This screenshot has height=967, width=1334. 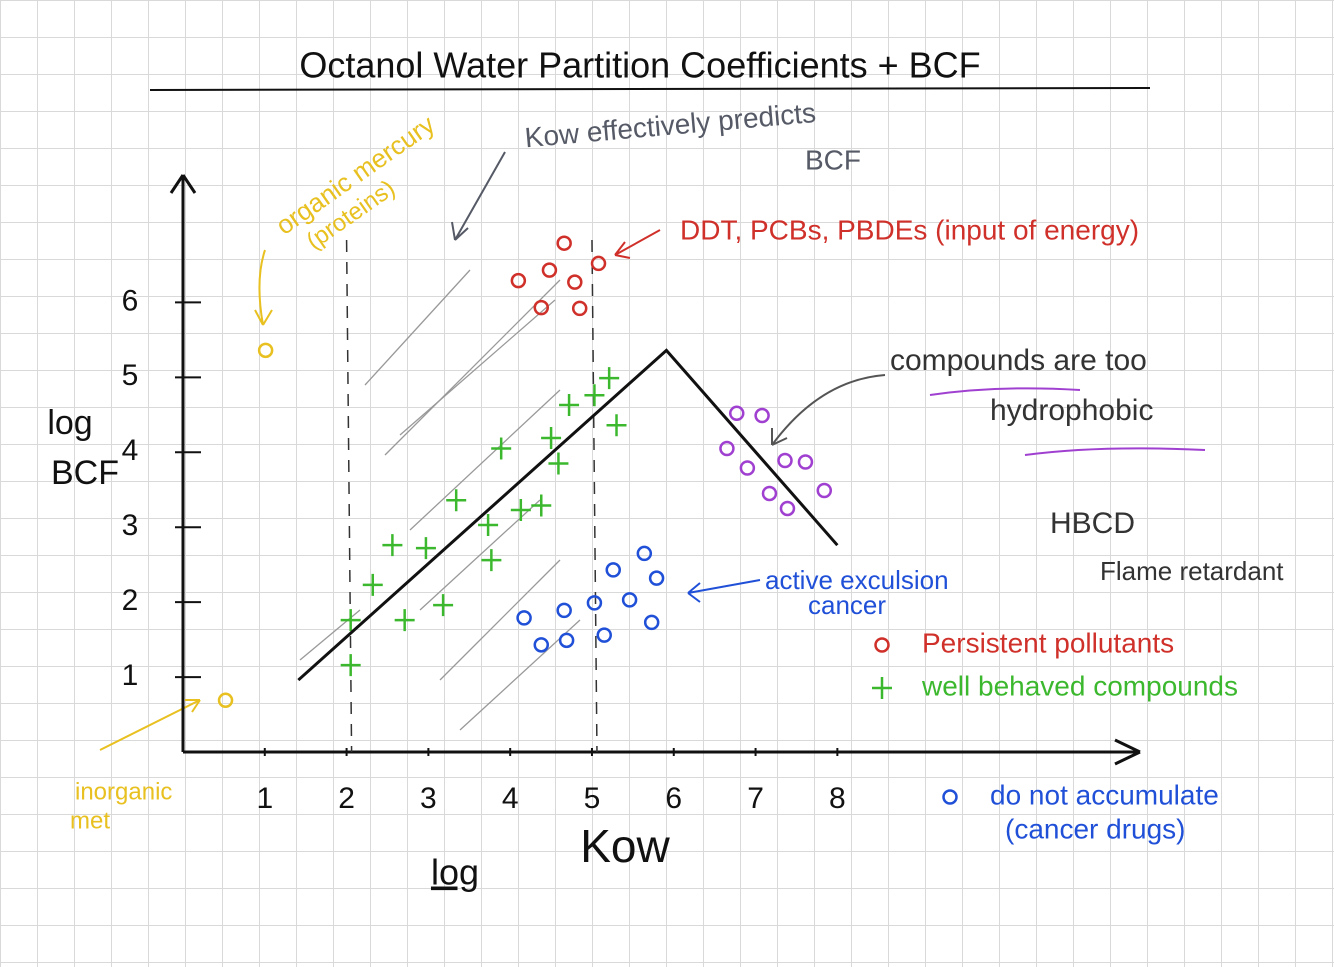 I want to click on y-axis-label: log, so click(x=69, y=423).